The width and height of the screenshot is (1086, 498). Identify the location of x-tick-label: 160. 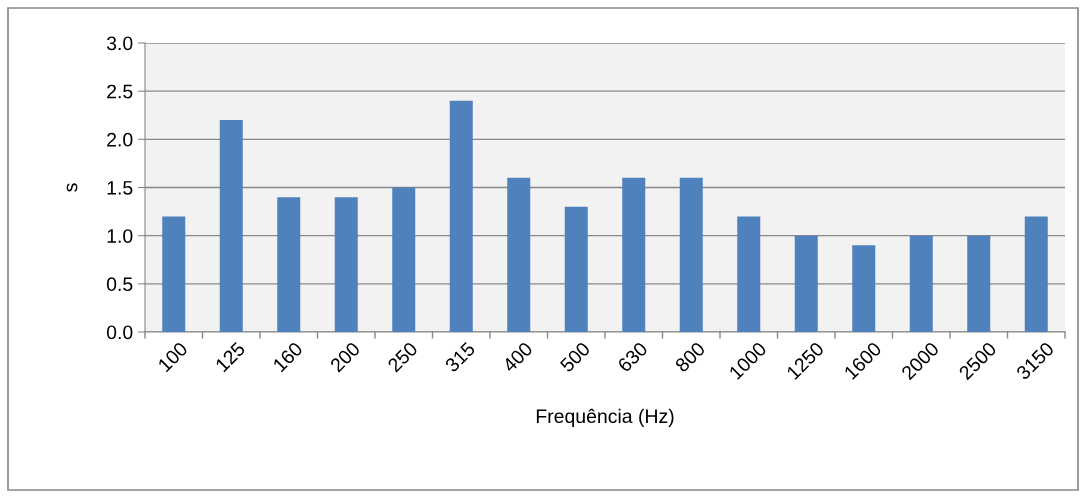
(288, 357).